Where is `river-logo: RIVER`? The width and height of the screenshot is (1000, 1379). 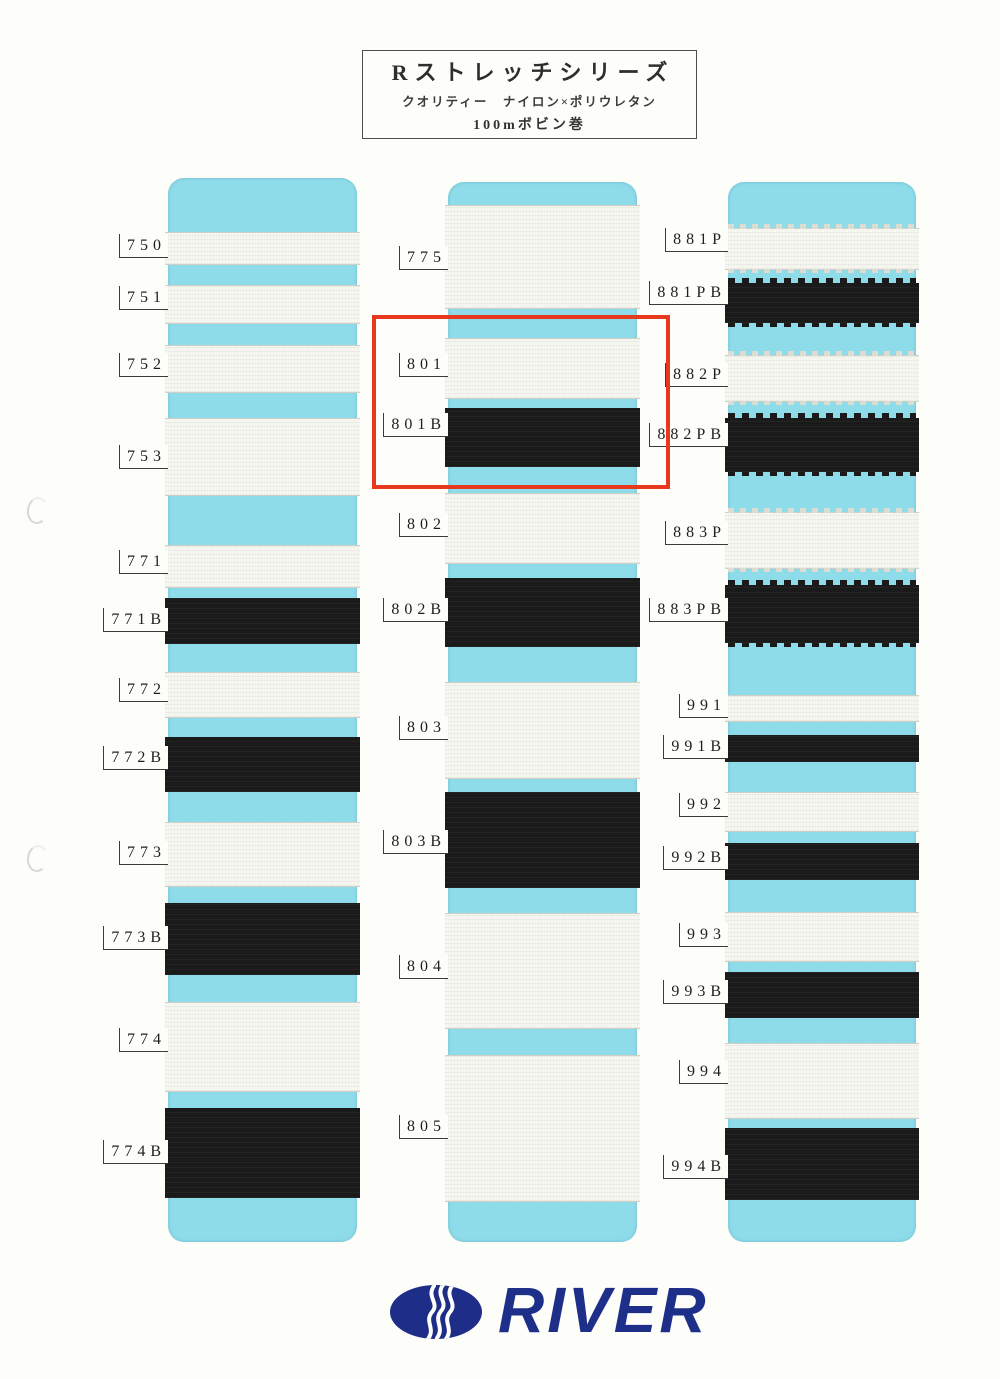
river-logo: RIVER is located at coordinates (560, 1310).